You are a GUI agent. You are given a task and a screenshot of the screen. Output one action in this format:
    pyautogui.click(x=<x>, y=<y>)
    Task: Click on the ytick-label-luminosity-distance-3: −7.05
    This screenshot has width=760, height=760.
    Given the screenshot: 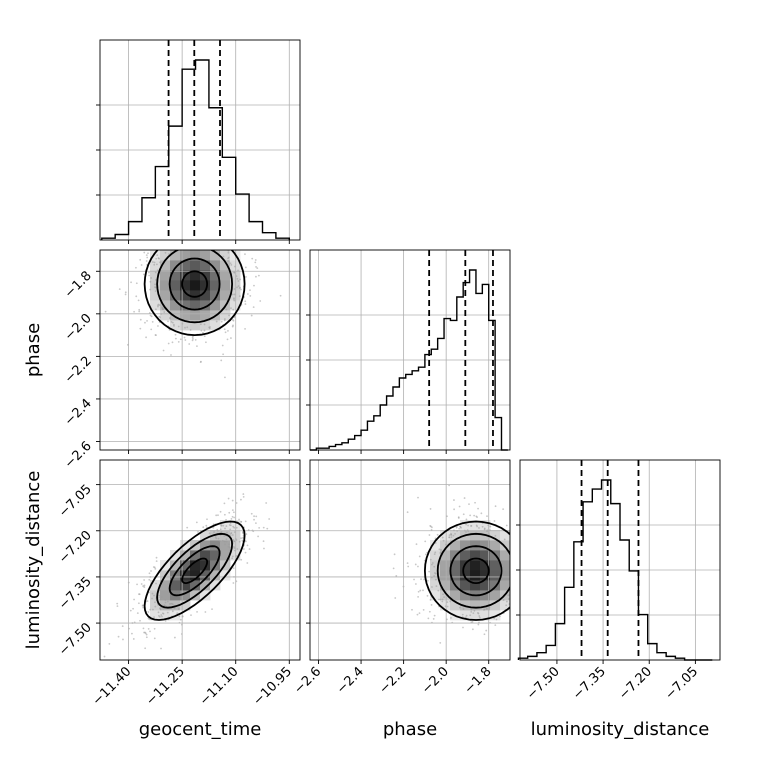 What is the action you would take?
    pyautogui.click(x=75, y=501)
    